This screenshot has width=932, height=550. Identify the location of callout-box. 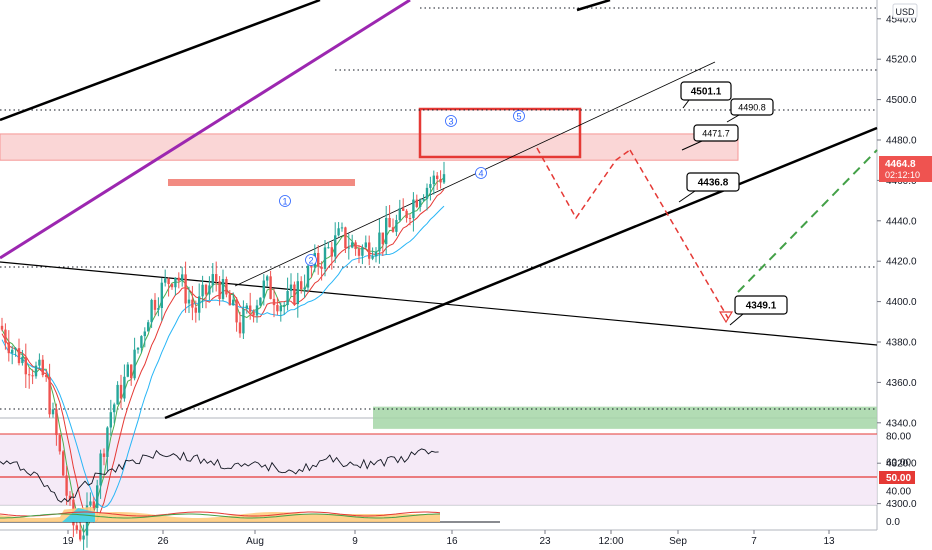
(716, 133).